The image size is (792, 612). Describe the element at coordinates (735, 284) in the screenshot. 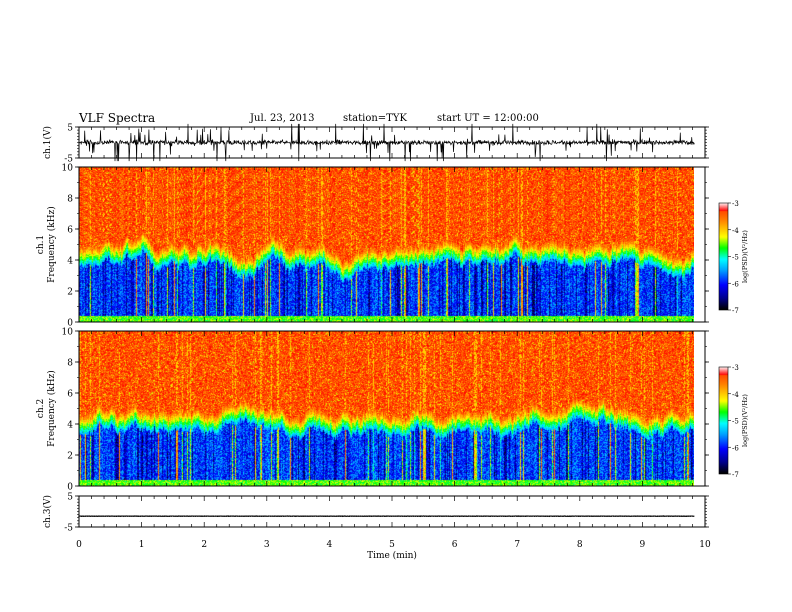

I see `ch1-colorbar-tick-label: -6` at that location.